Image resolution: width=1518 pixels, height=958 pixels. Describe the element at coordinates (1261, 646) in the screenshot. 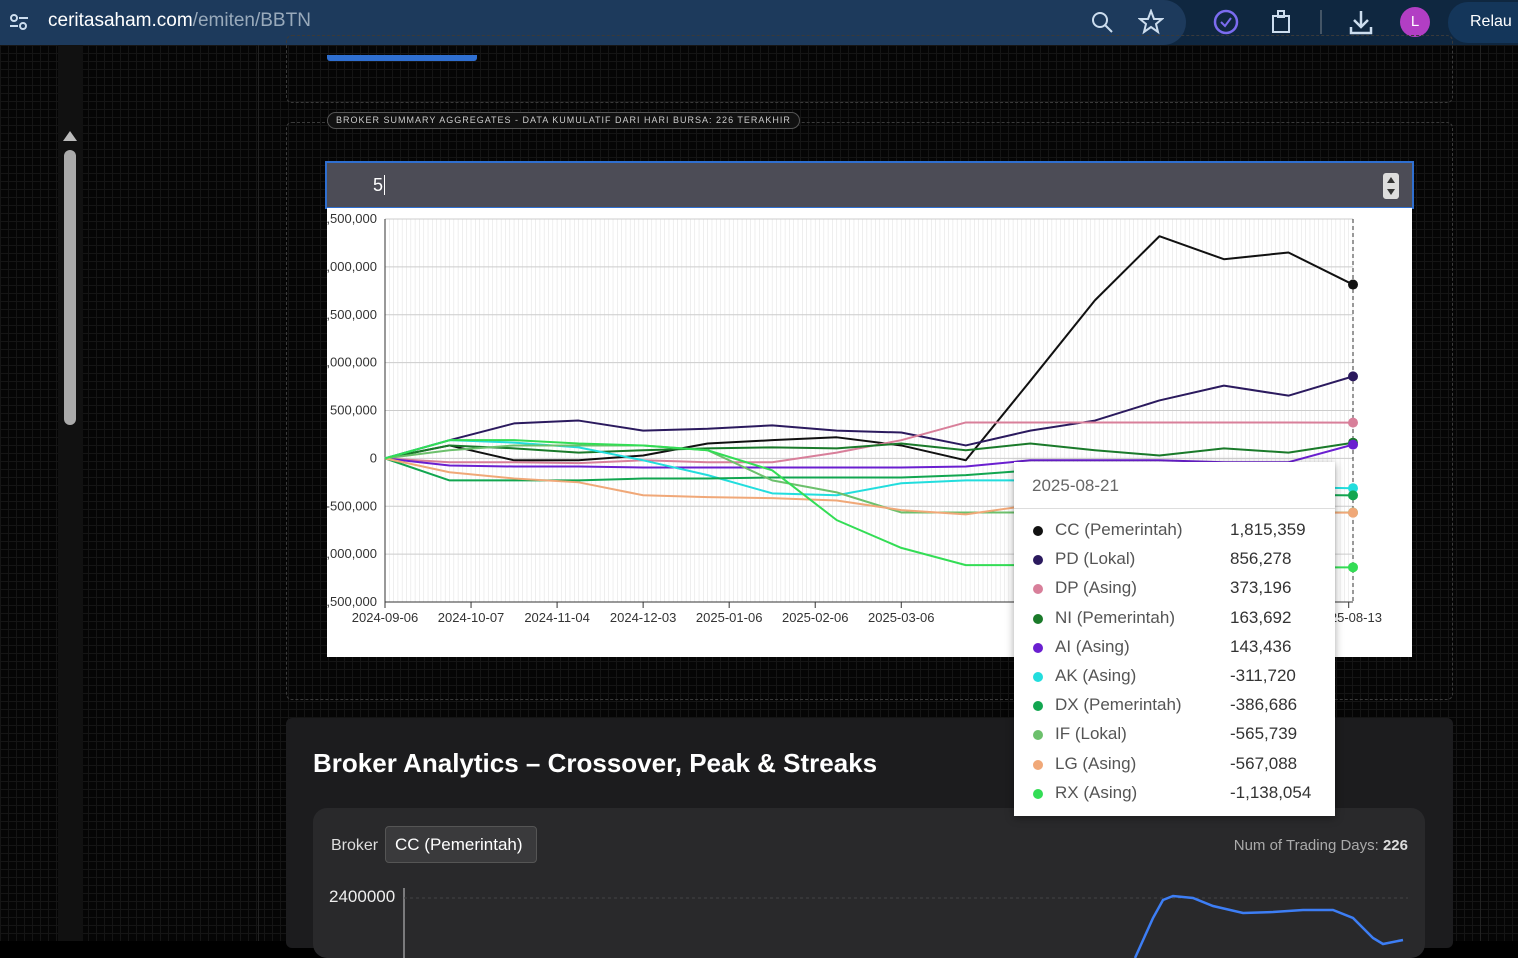

I see `tooltip-value: 143,436` at that location.